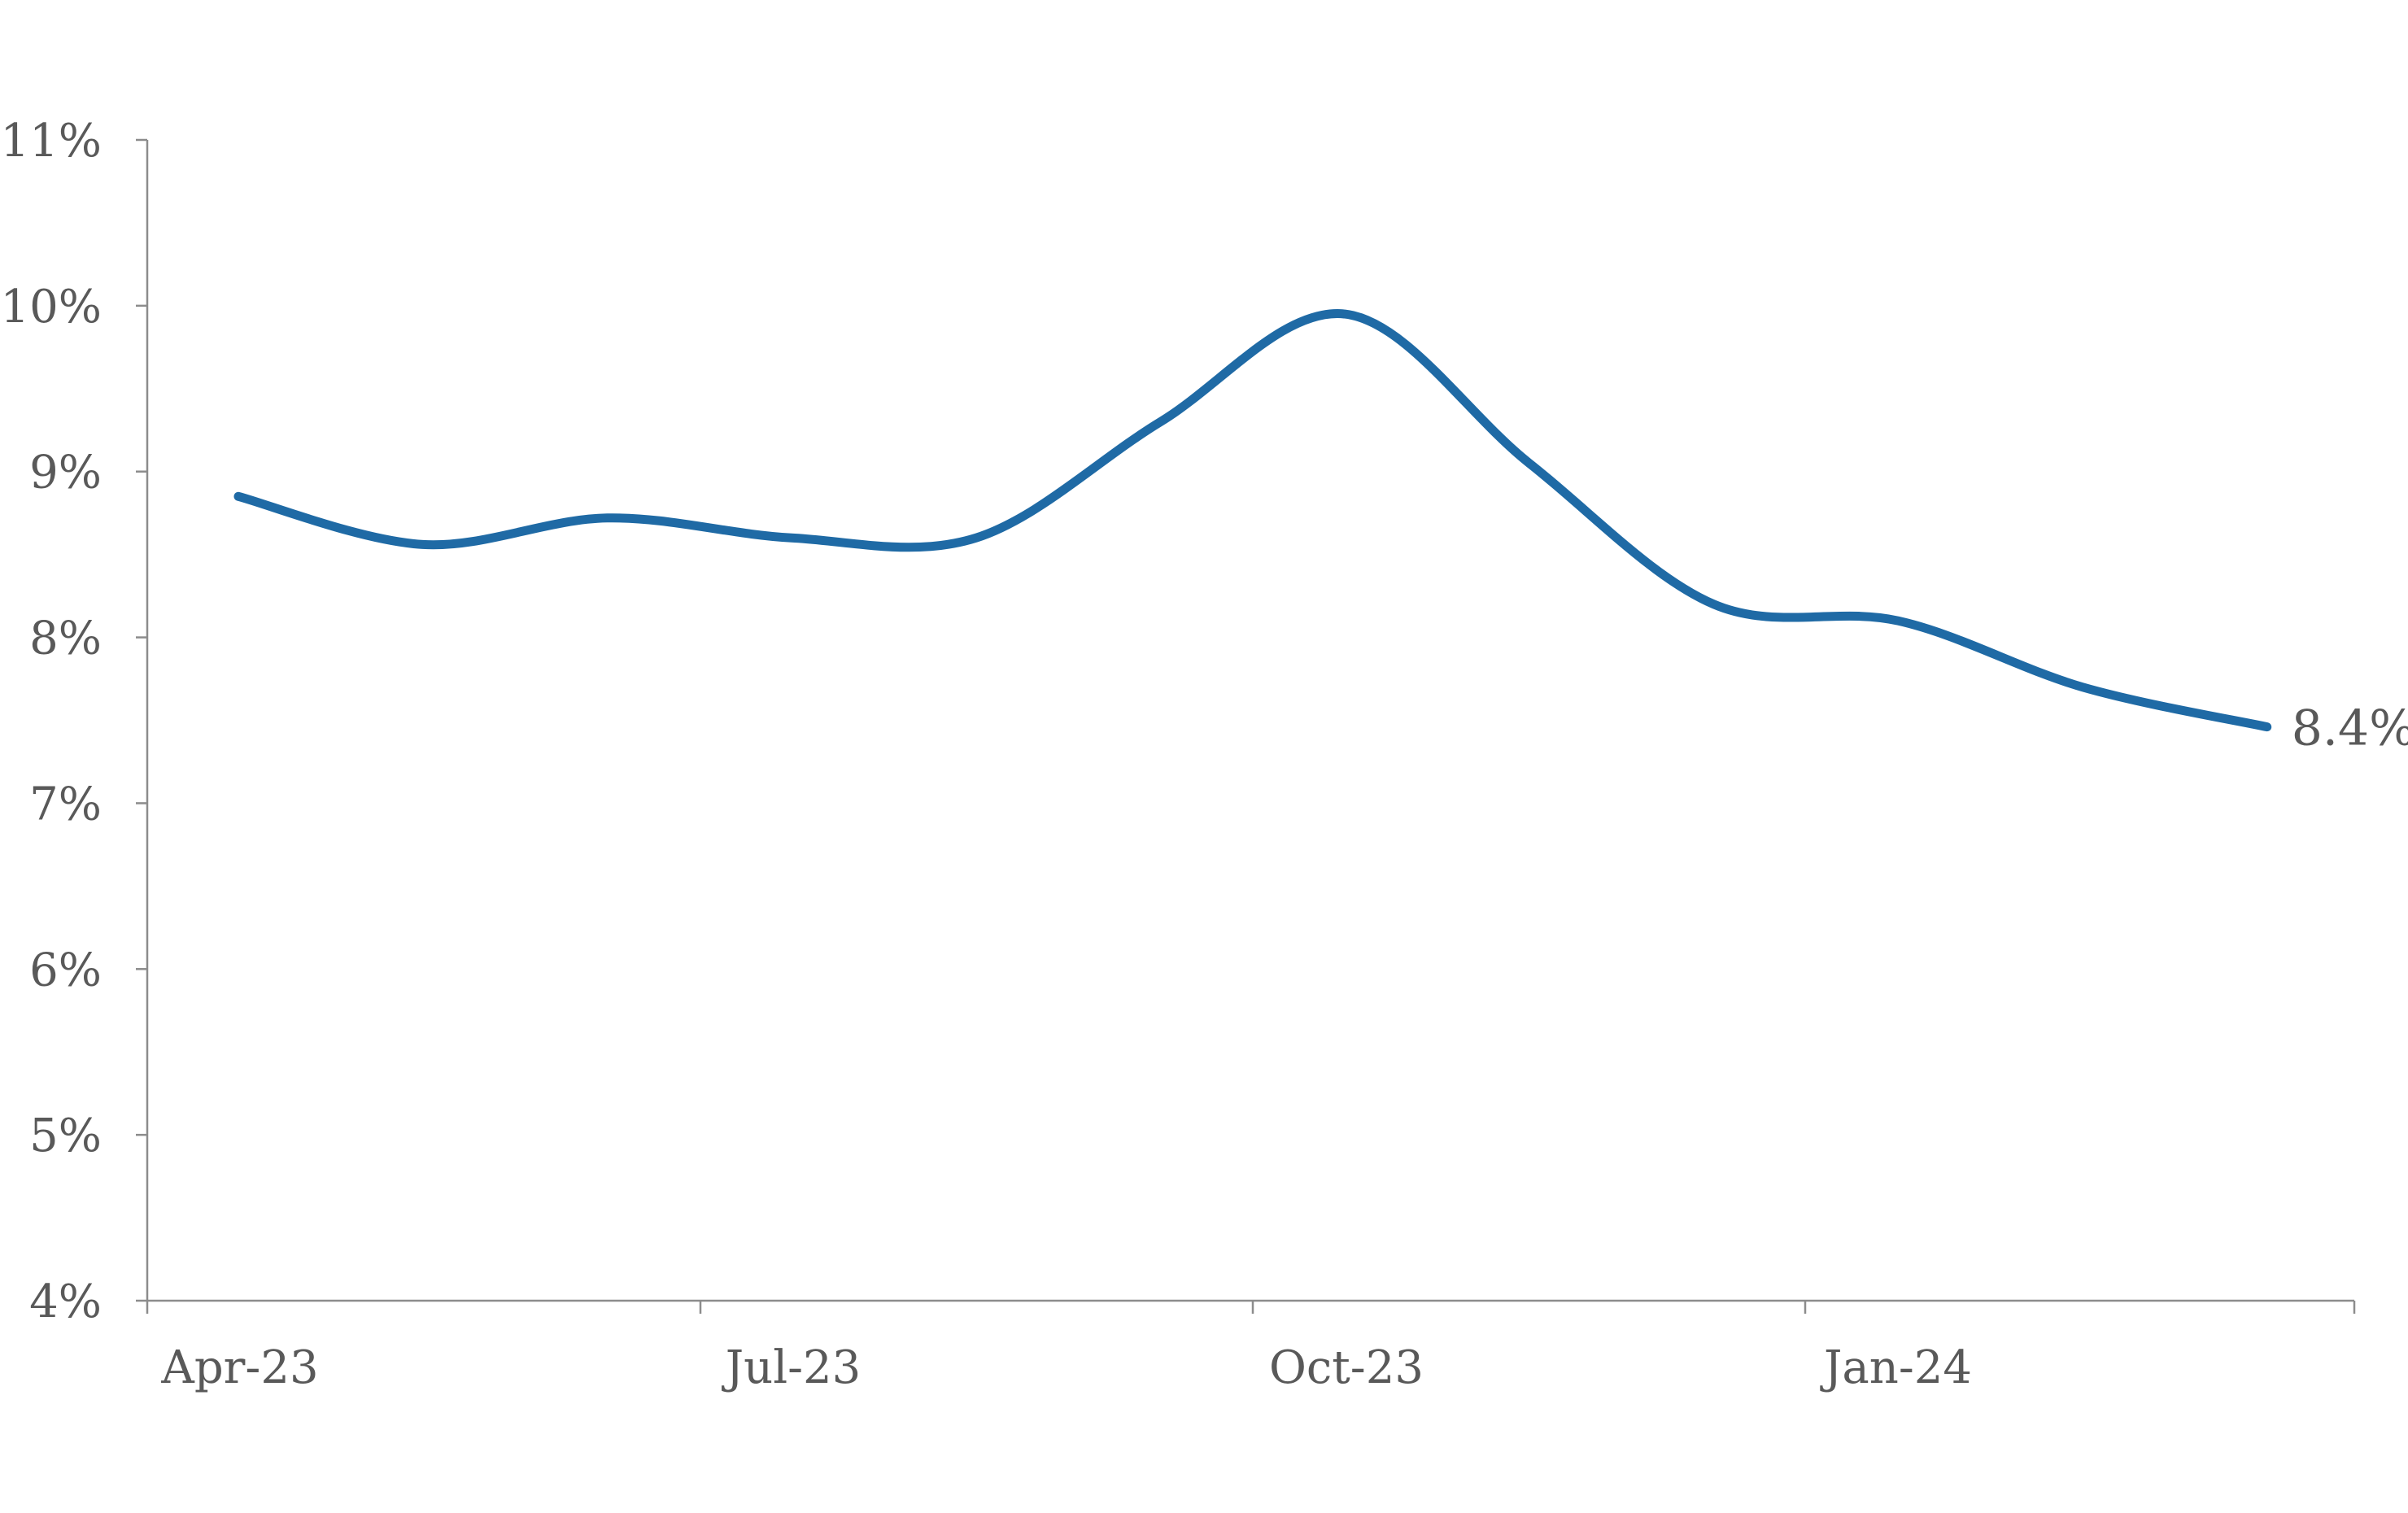 Image resolution: width=2408 pixels, height=1513 pixels. Describe the element at coordinates (66, 639) in the screenshot. I see `y-tick-label: 8%` at that location.